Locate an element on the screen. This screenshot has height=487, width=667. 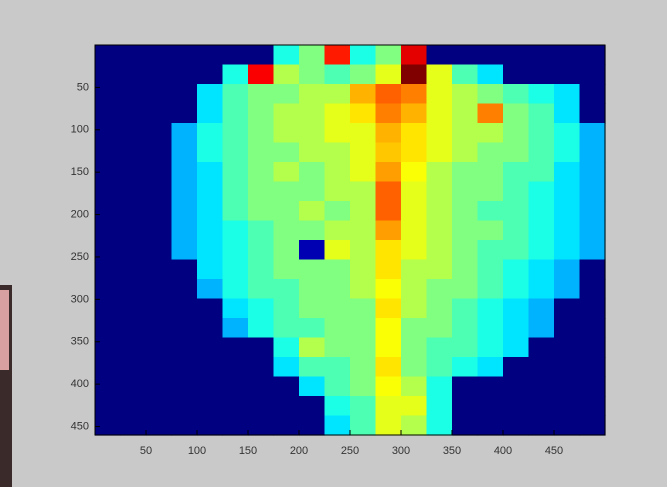
x-tick-label: 50 is located at coordinates (146, 451).